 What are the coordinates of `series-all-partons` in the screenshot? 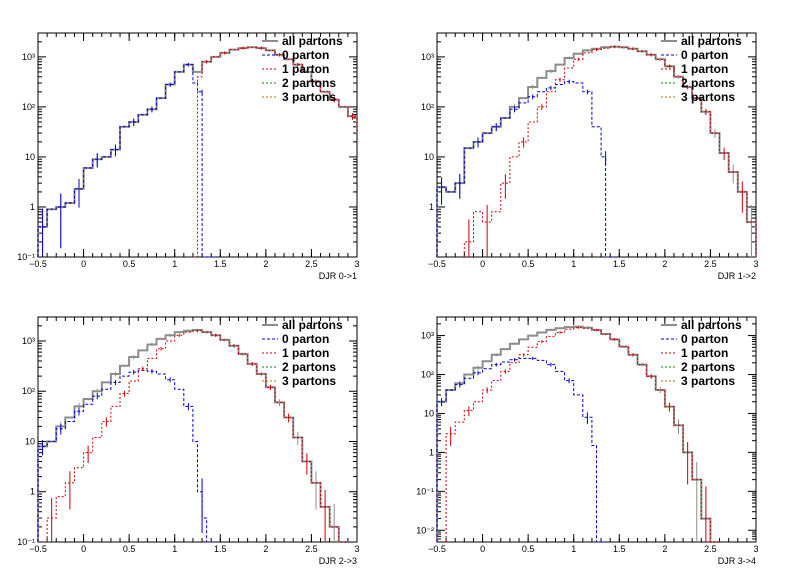 It's located at (578, 434).